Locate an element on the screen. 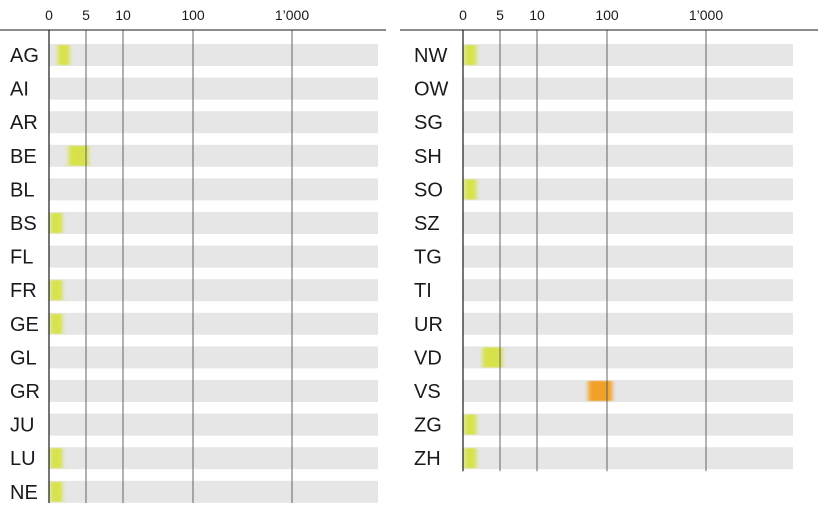 The height and width of the screenshot is (507, 823). category-label: VS is located at coordinates (427, 392).